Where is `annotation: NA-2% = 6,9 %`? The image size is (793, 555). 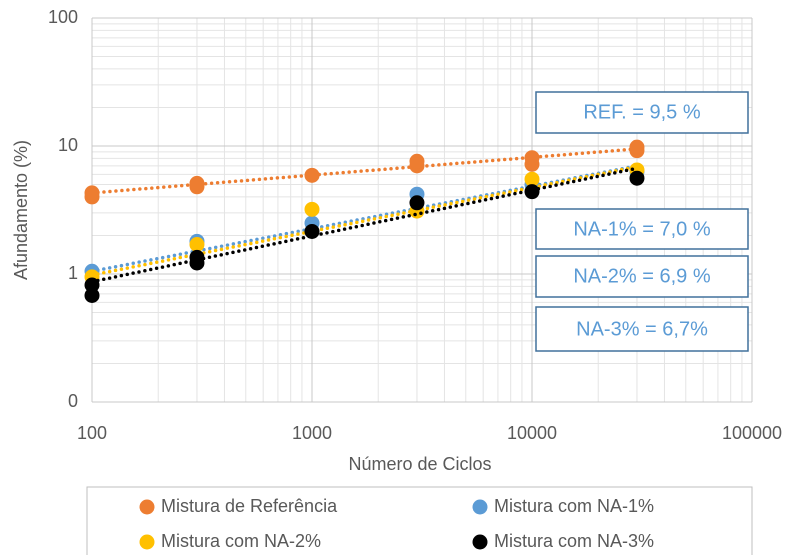 annotation: NA-2% = 6,9 % is located at coordinates (642, 276).